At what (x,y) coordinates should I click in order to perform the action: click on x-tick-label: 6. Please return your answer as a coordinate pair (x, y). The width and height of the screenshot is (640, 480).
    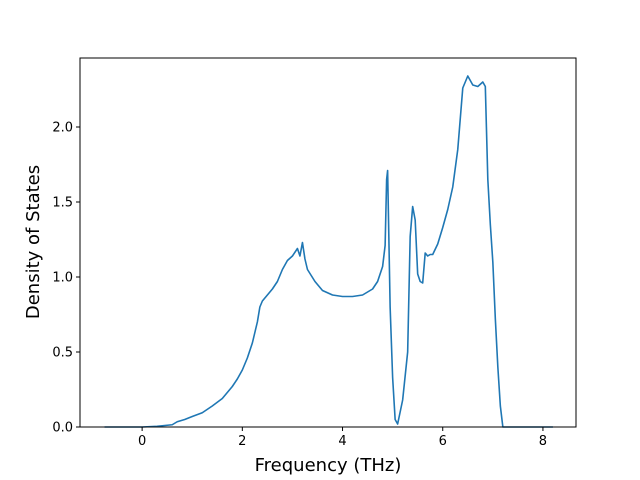
    Looking at the image, I should click on (443, 441).